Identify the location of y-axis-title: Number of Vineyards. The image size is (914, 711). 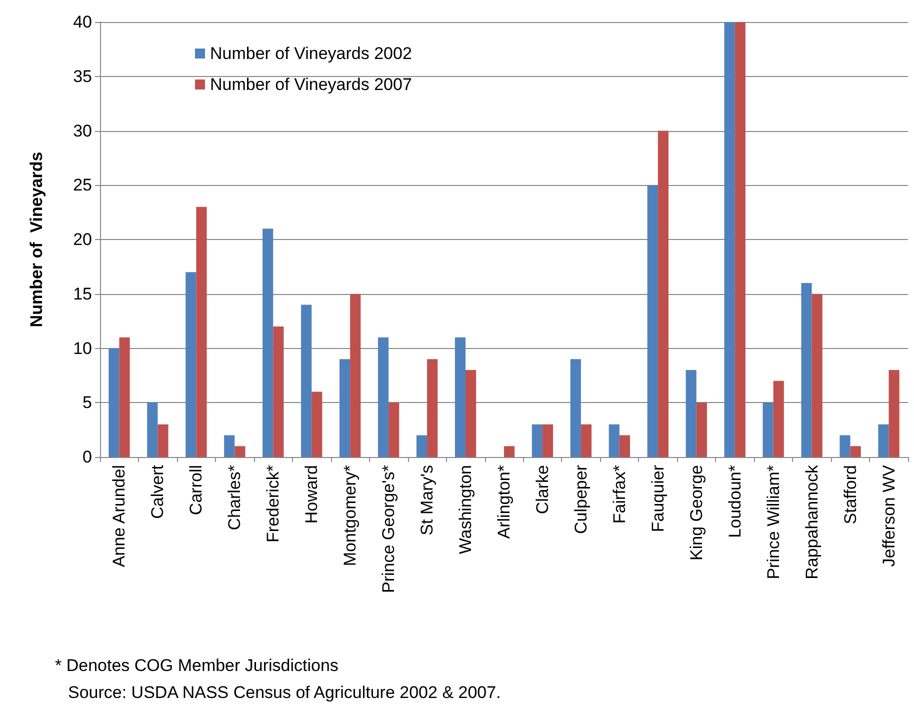
(36, 240).